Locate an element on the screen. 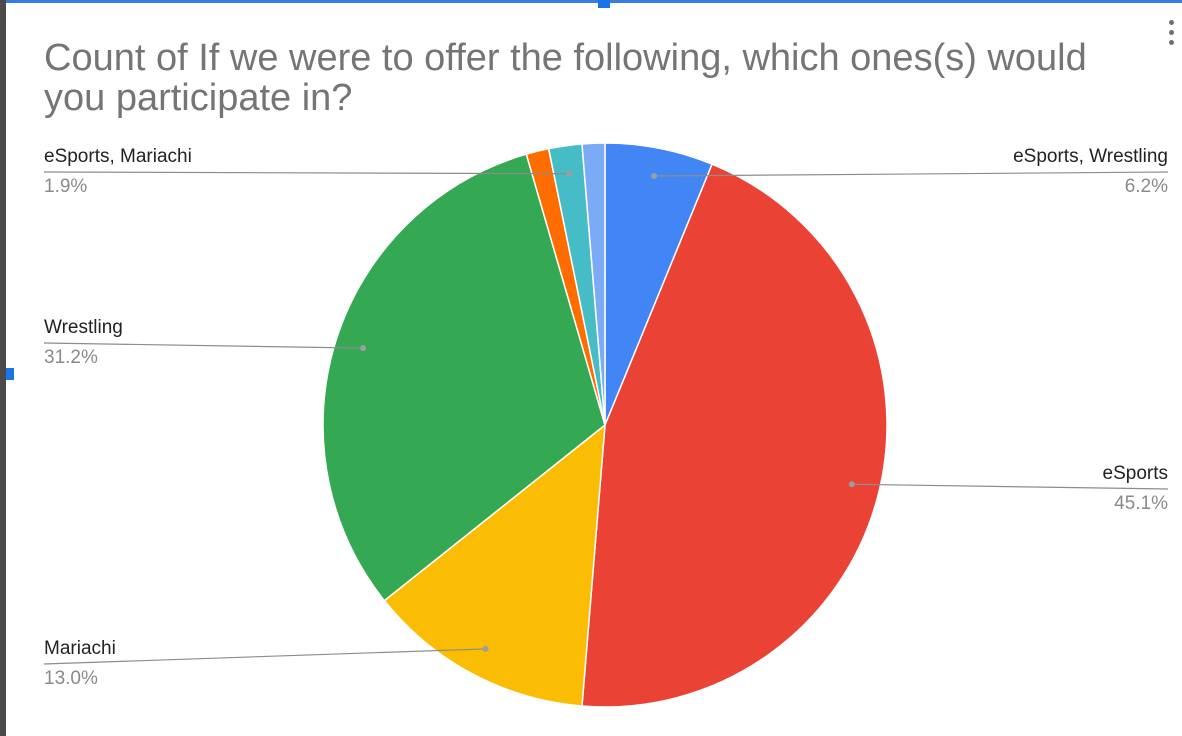  leader-line-esports is located at coordinates (1010, 486).